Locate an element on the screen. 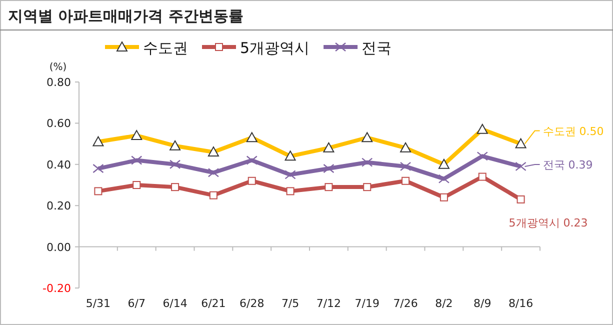 The height and width of the screenshot is (325, 613). x-tick-label: 7/12 is located at coordinates (329, 303).